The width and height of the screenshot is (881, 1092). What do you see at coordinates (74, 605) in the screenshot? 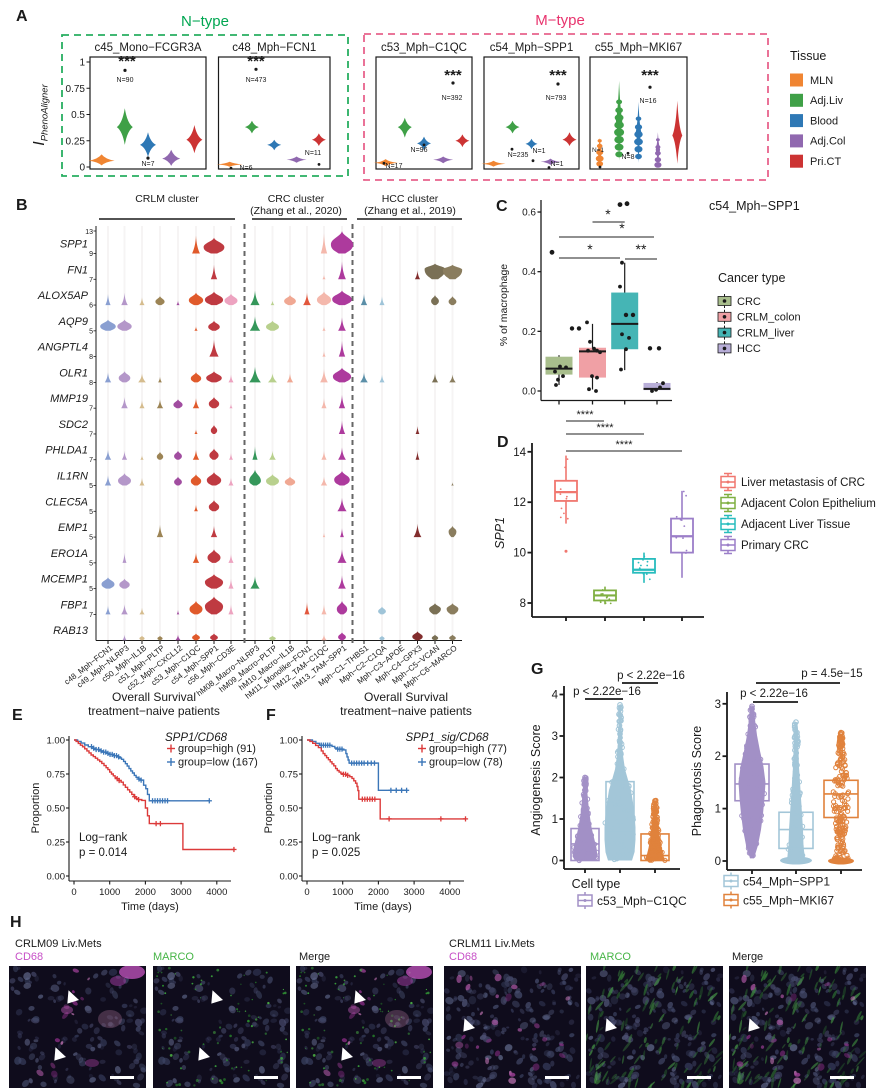
I see `svg-text: FBP1` at bounding box center [74, 605].